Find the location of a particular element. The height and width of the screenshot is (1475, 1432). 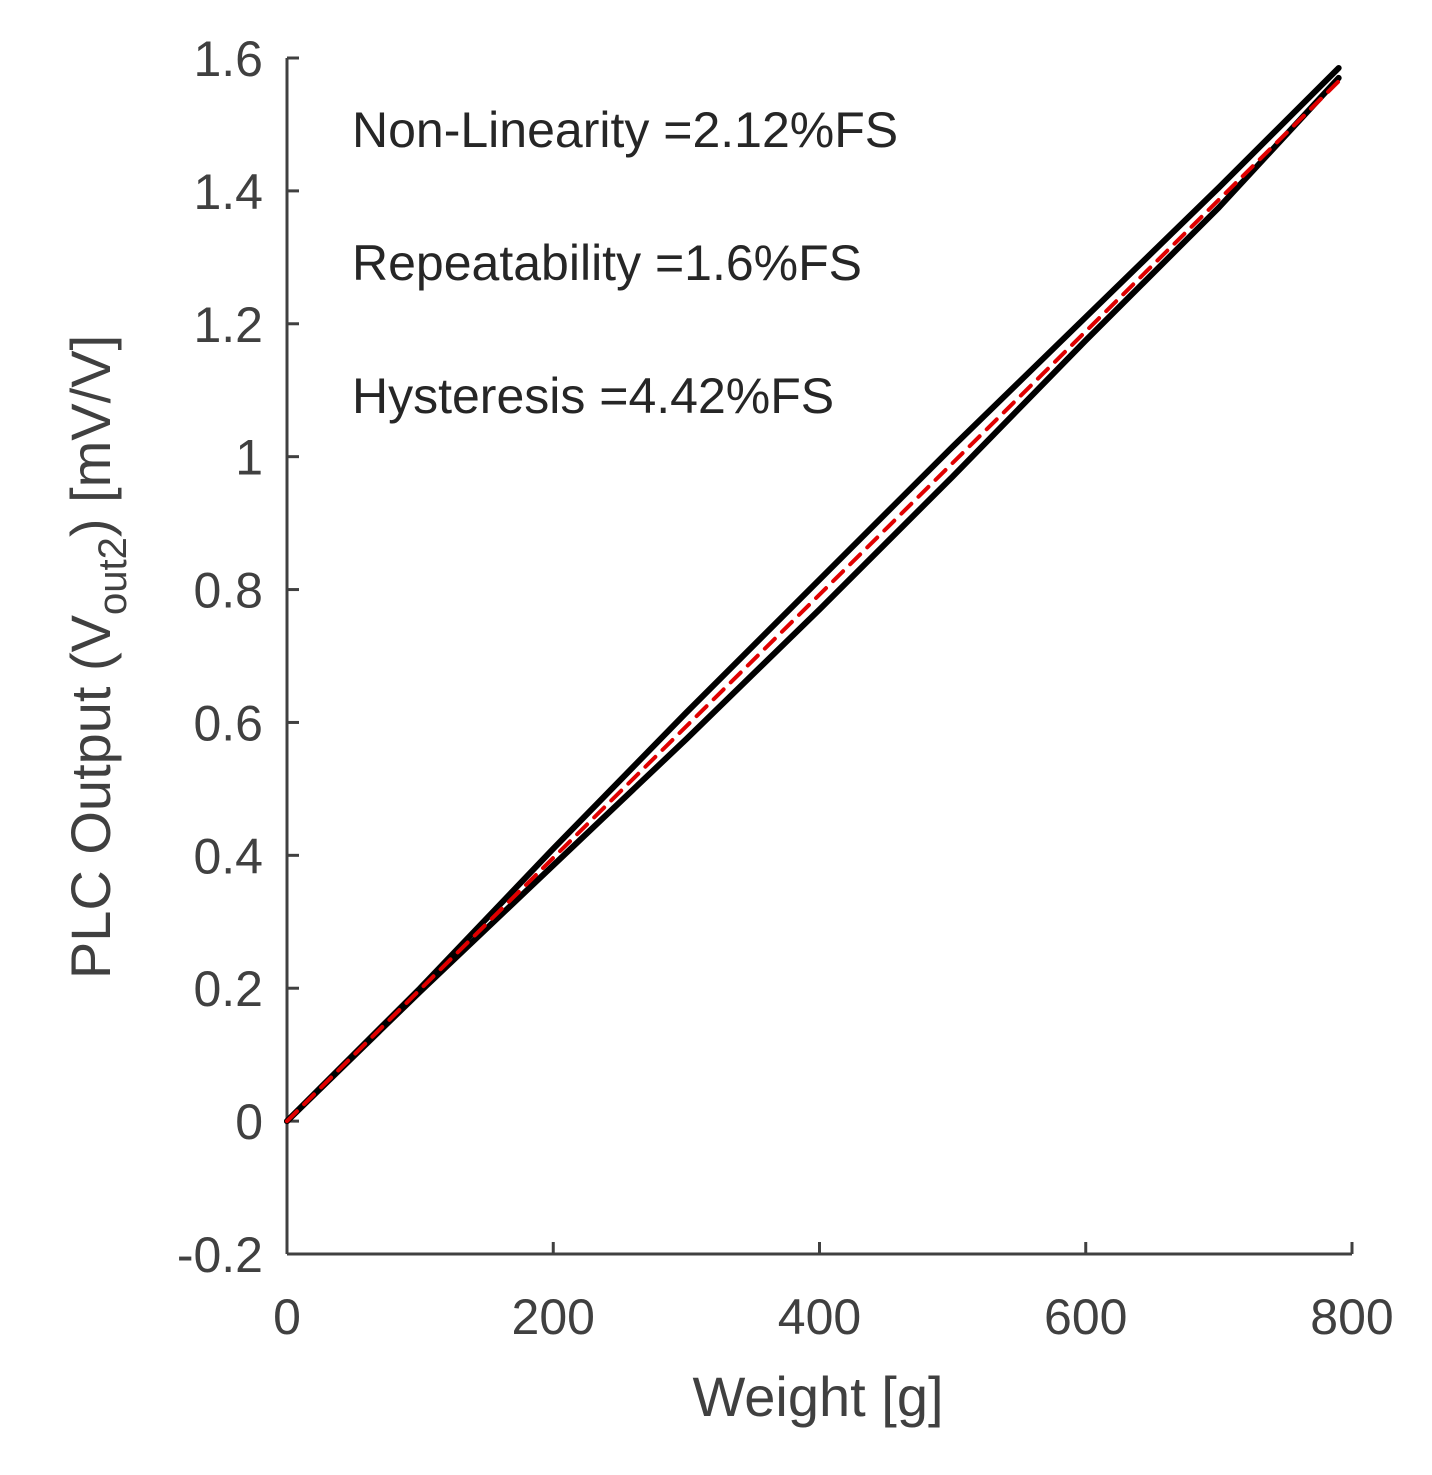

y-tick-label: 0 is located at coordinates (249, 1122).